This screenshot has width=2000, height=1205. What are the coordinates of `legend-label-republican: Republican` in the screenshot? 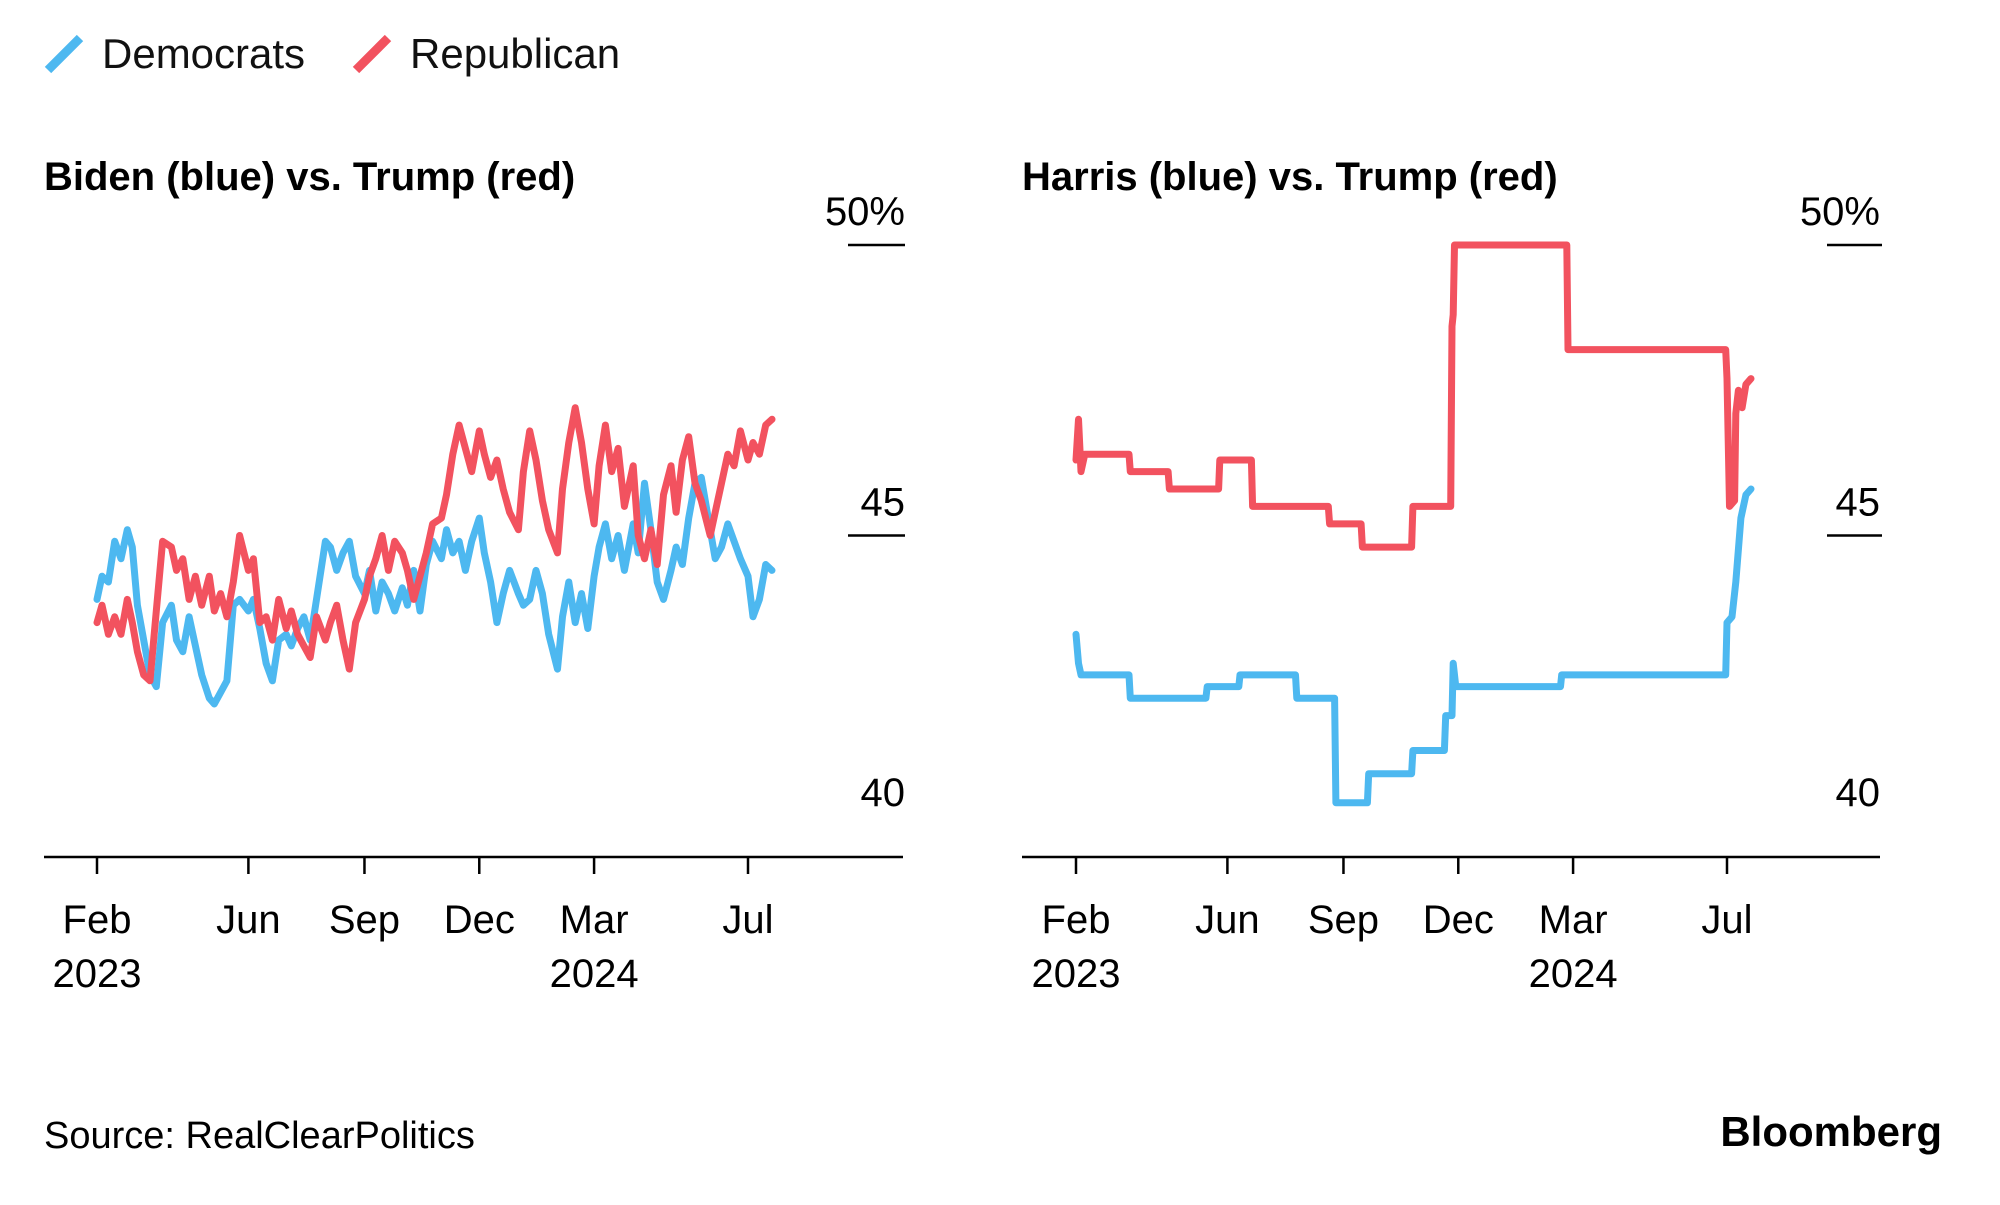 It's located at (515, 53).